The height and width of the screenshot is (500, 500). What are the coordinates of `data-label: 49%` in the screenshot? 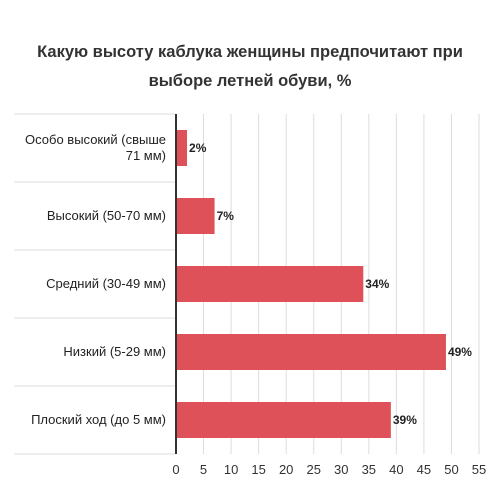 It's located at (460, 352).